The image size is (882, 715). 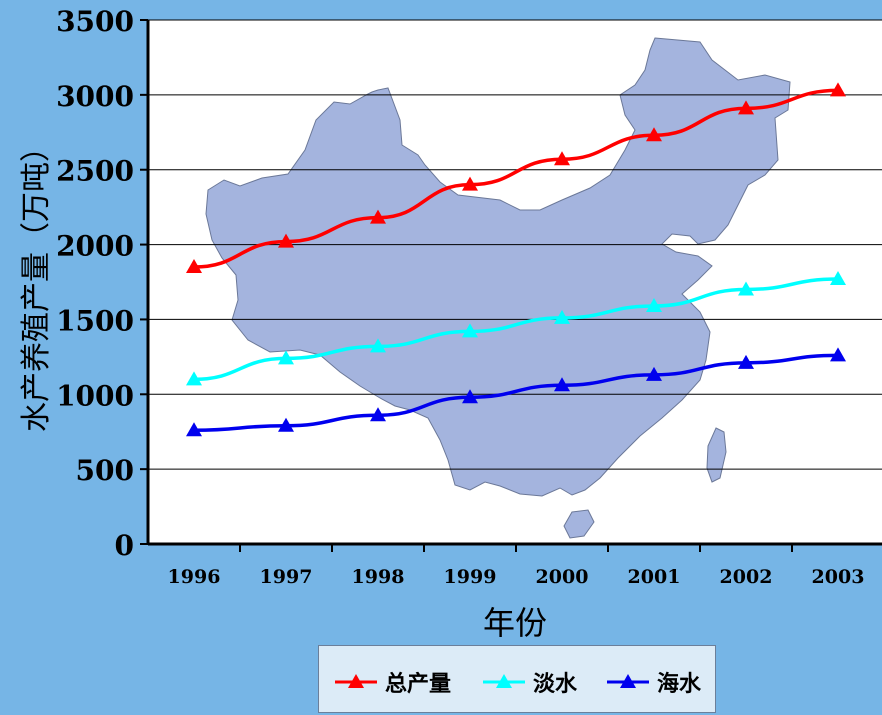 I want to click on y-tick-label: 2000, so click(x=95, y=246).